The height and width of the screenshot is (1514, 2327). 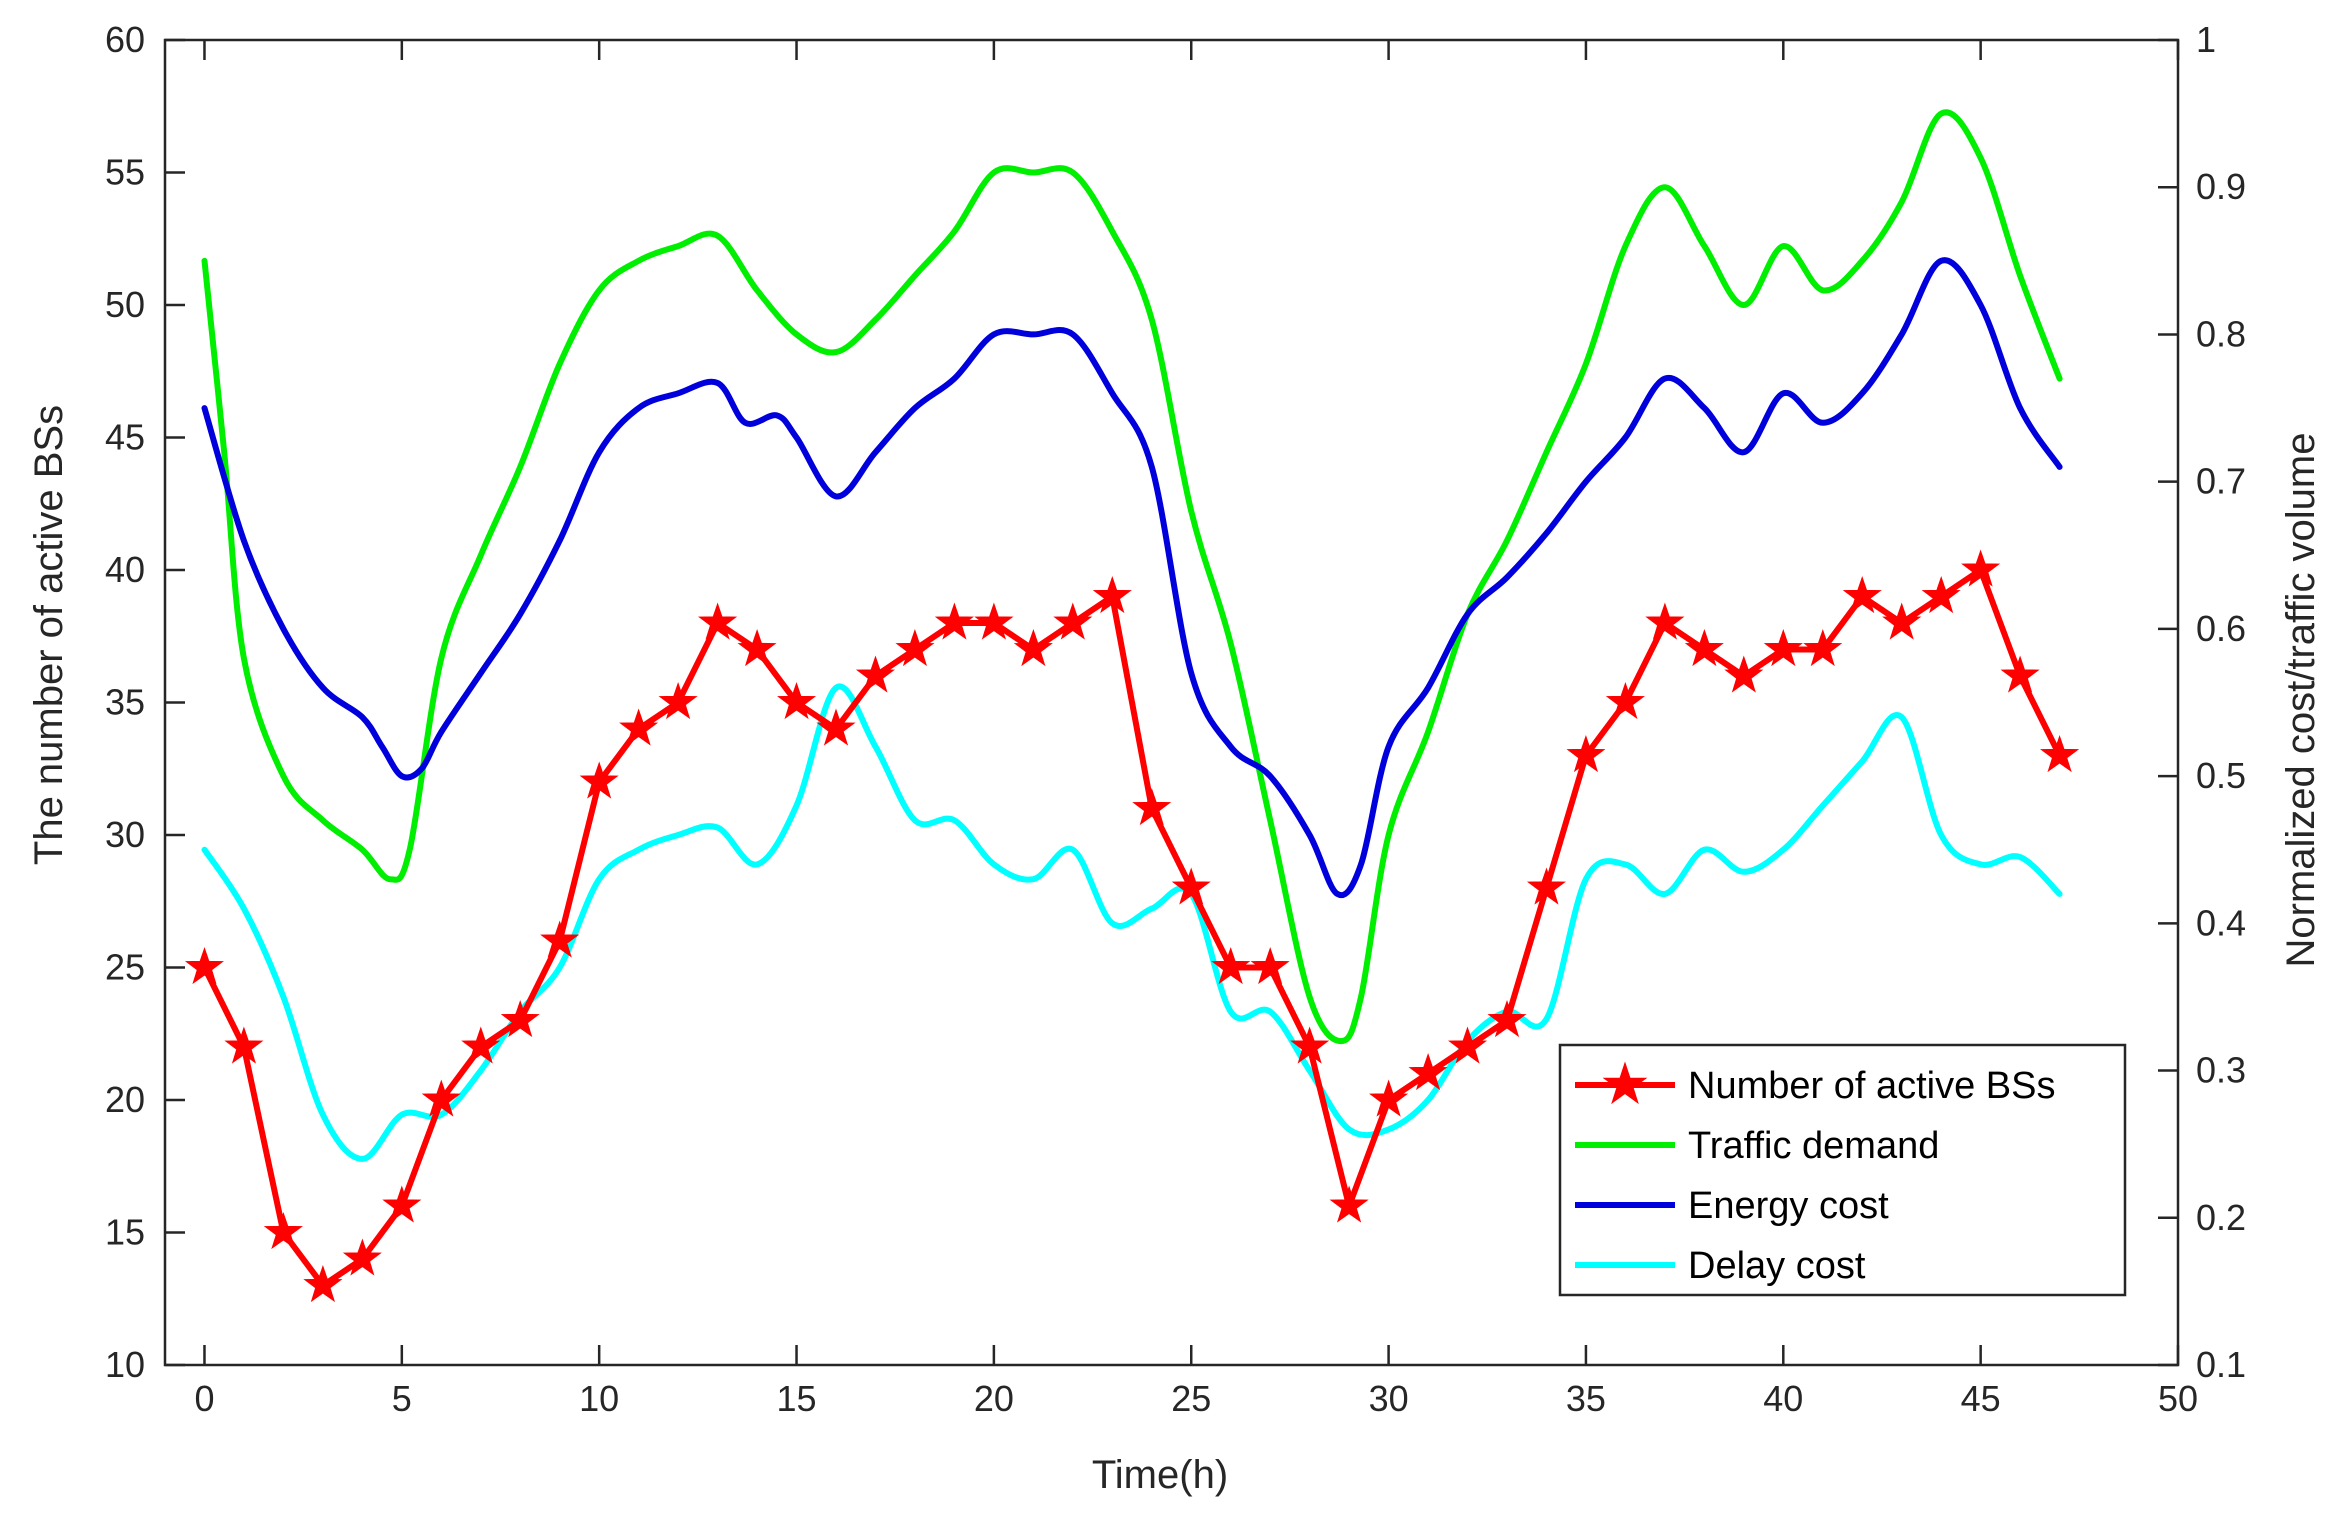 What do you see at coordinates (125, 304) in the screenshot?
I see `left-y-tick-label-50: 50` at bounding box center [125, 304].